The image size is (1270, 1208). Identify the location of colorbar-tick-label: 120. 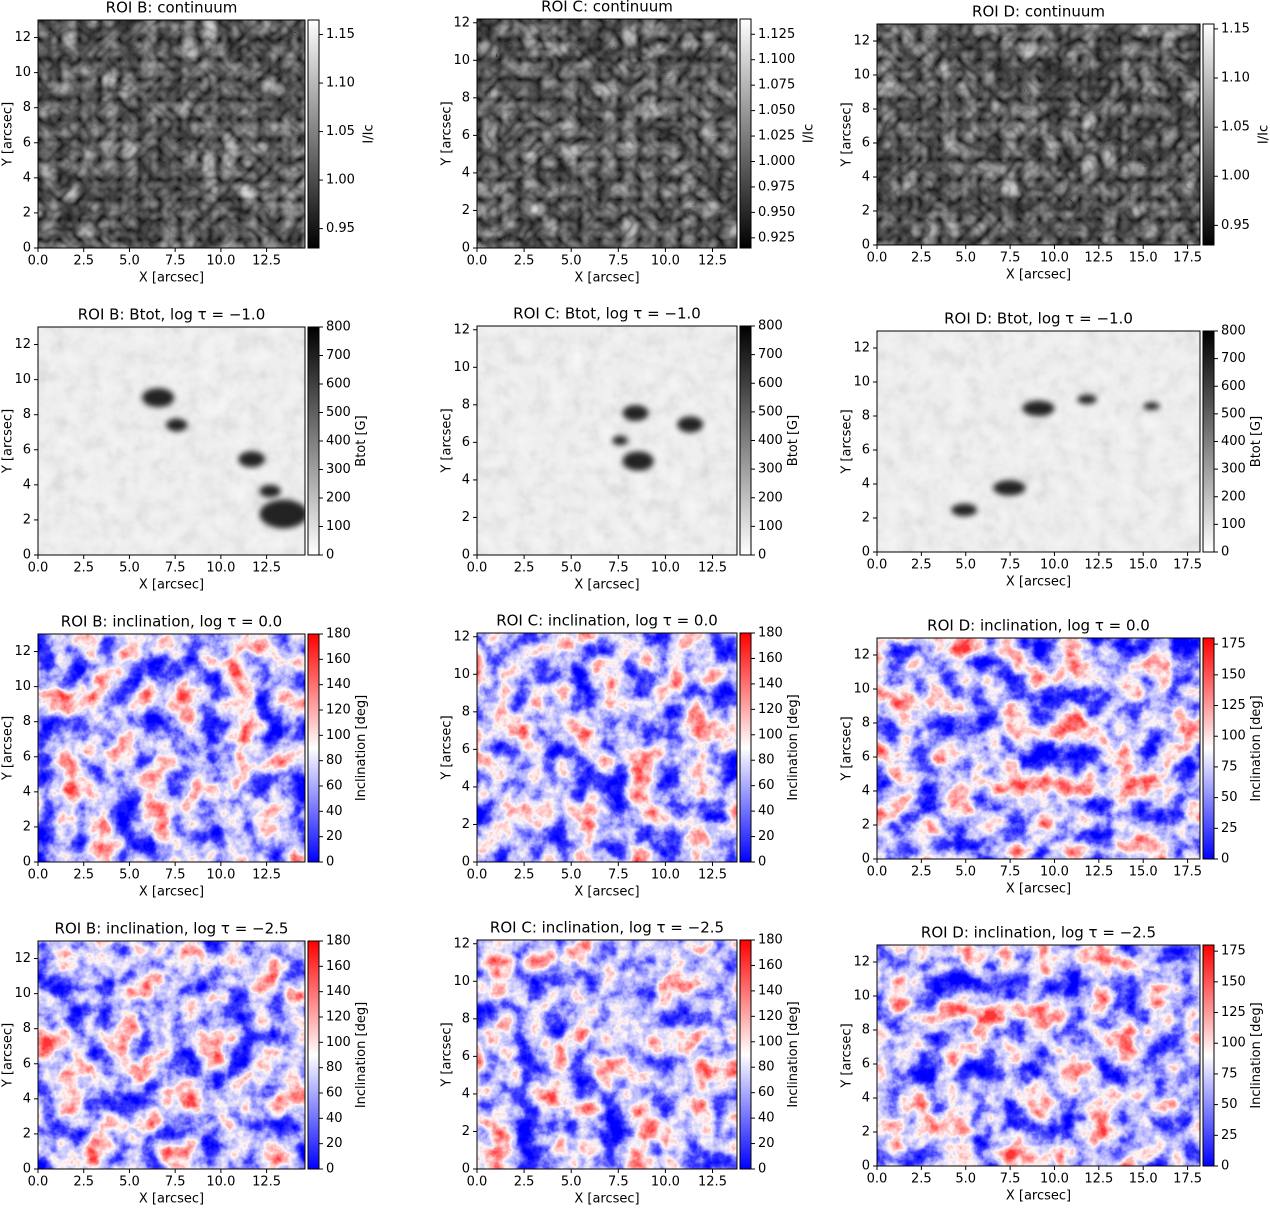
(338, 710).